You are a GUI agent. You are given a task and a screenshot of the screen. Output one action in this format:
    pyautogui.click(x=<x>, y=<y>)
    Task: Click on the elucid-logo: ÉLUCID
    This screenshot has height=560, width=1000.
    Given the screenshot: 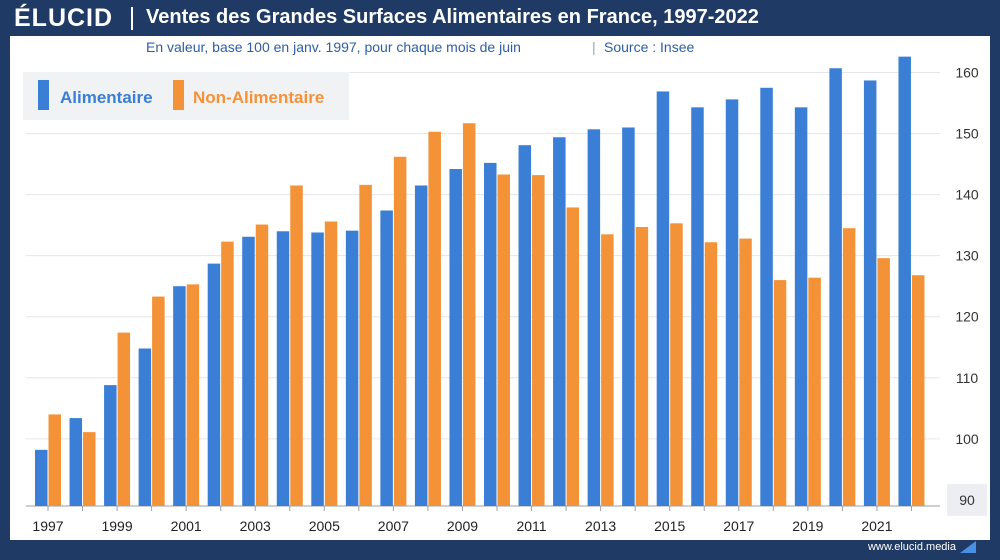 What is the action you would take?
    pyautogui.click(x=64, y=18)
    